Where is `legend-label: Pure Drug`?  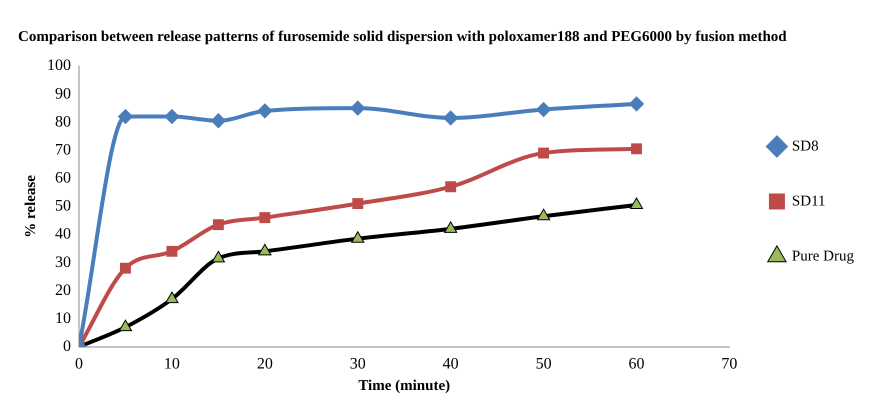
legend-label: Pure Drug is located at coordinates (823, 256).